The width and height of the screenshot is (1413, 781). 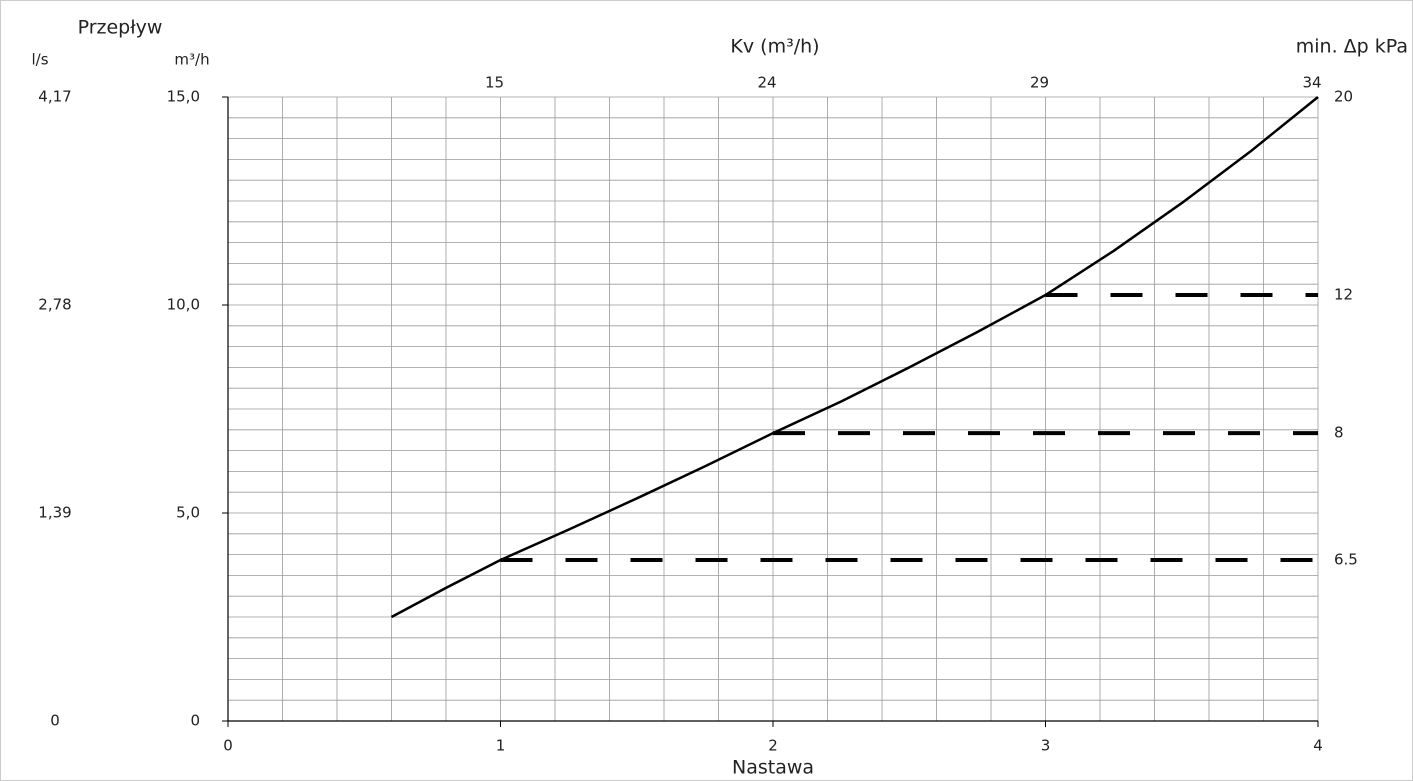 What do you see at coordinates (774, 47) in the screenshot?
I see `chart-title: Kv (m³/h)` at bounding box center [774, 47].